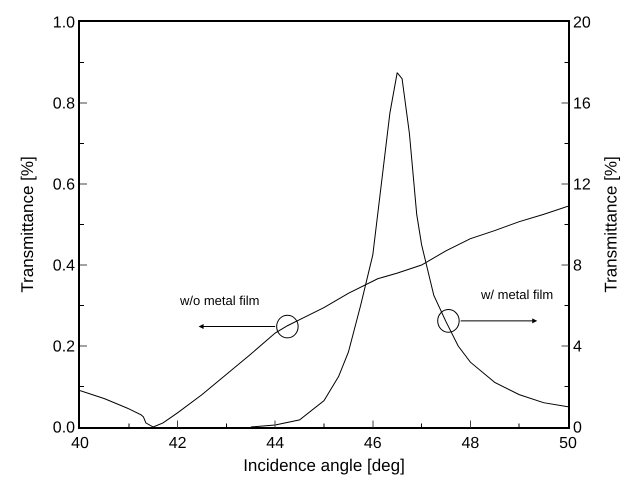  Describe the element at coordinates (64, 104) in the screenshot. I see `y-tick-label: 0.8` at that location.